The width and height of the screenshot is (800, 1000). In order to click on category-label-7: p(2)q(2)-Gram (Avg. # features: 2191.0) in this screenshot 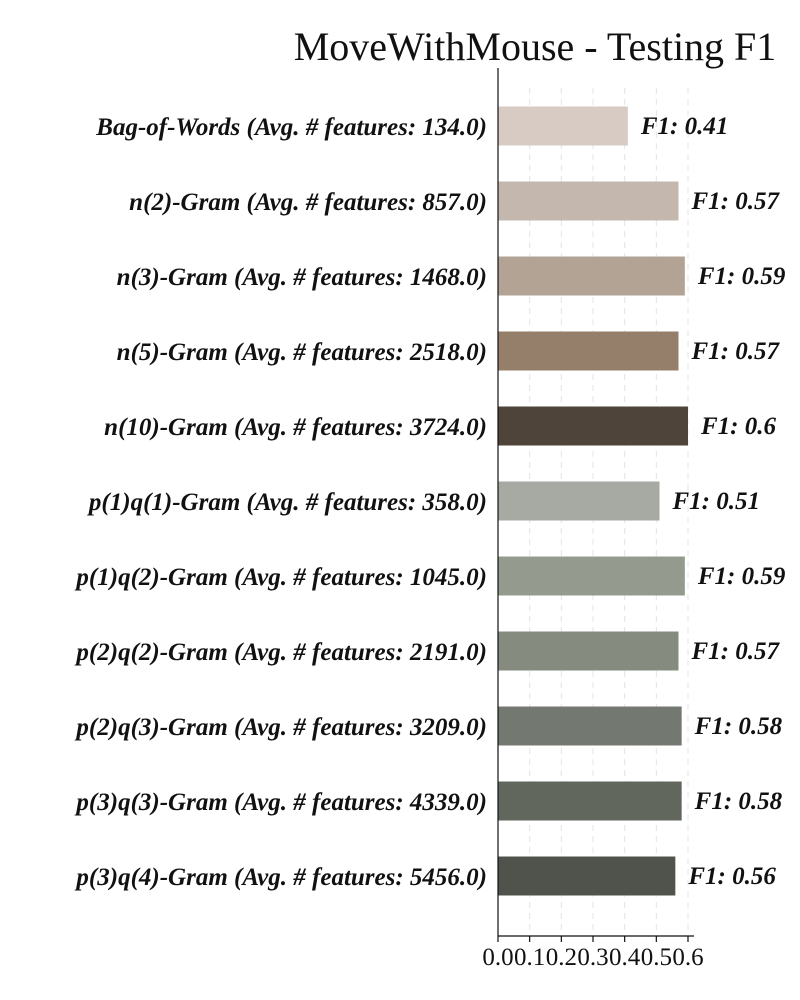, I will do `click(280, 652)`.